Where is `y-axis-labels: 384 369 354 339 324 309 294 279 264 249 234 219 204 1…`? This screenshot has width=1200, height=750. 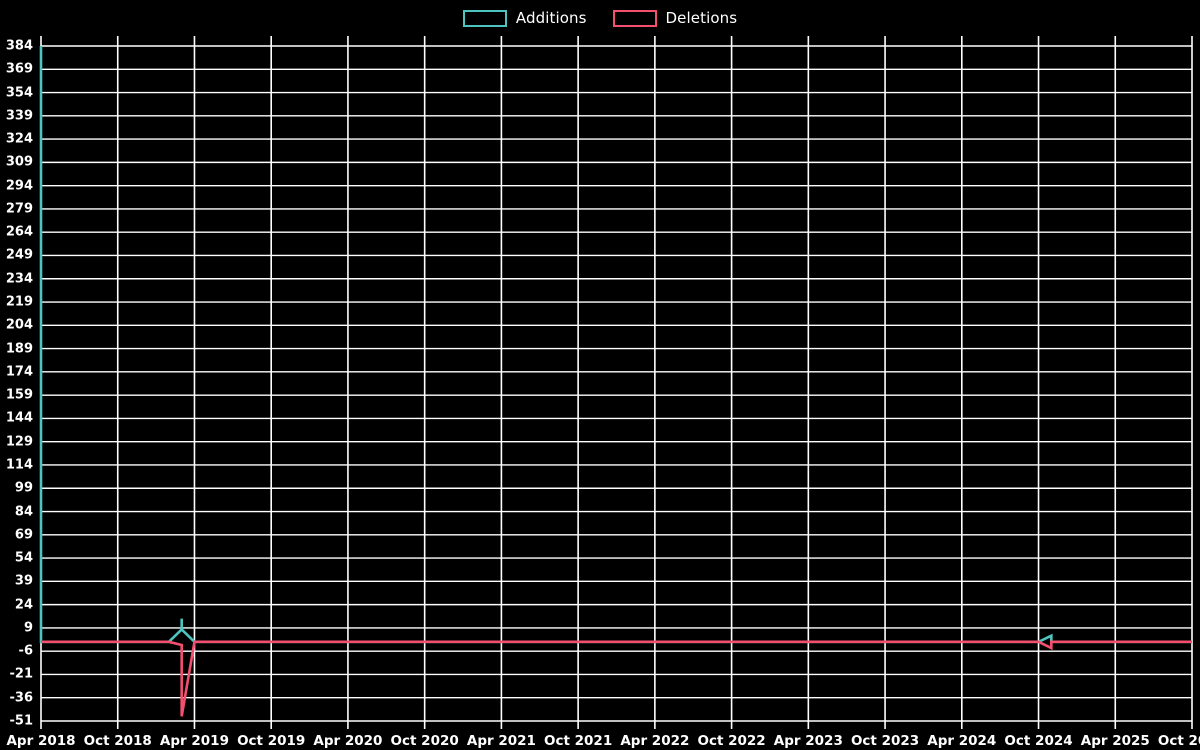
y-axis-labels: 384 369 354 339 324 309 294 279 264 249 234 219 204 1… is located at coordinates (18, 375).